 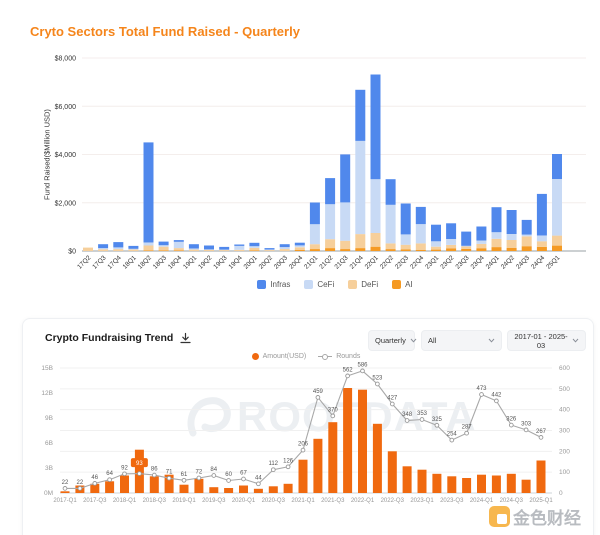 I want to click on infras-legend-swatch-icon, so click(x=262, y=284).